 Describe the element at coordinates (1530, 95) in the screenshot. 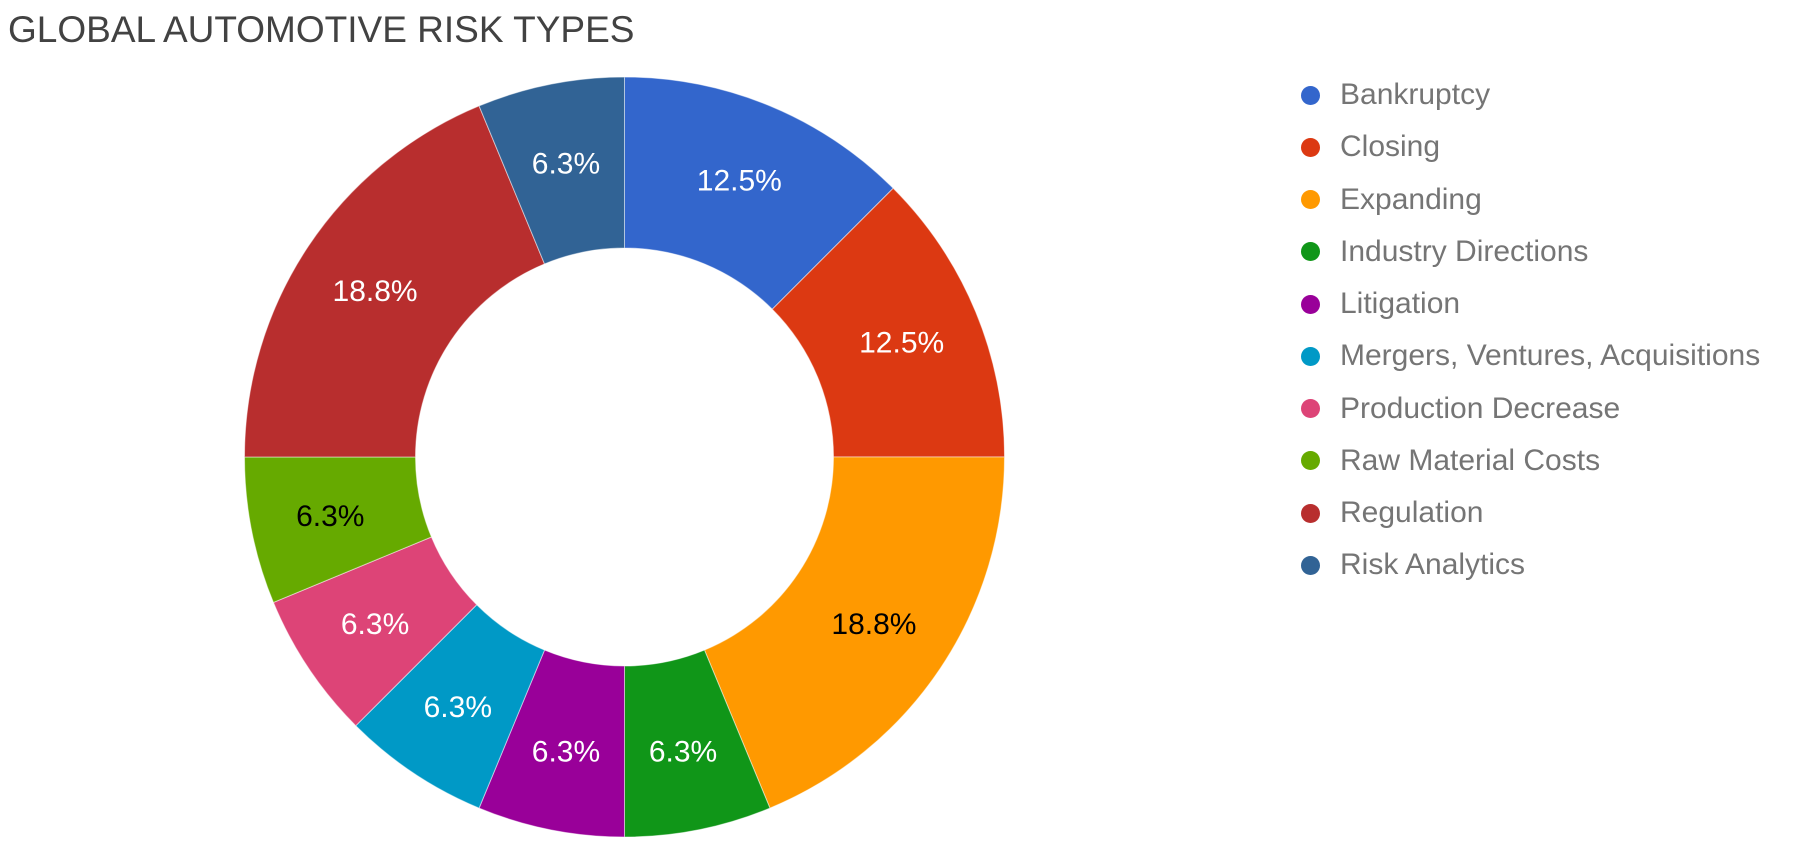

I see `legend-item-bankruptcy: Bankruptcy` at that location.